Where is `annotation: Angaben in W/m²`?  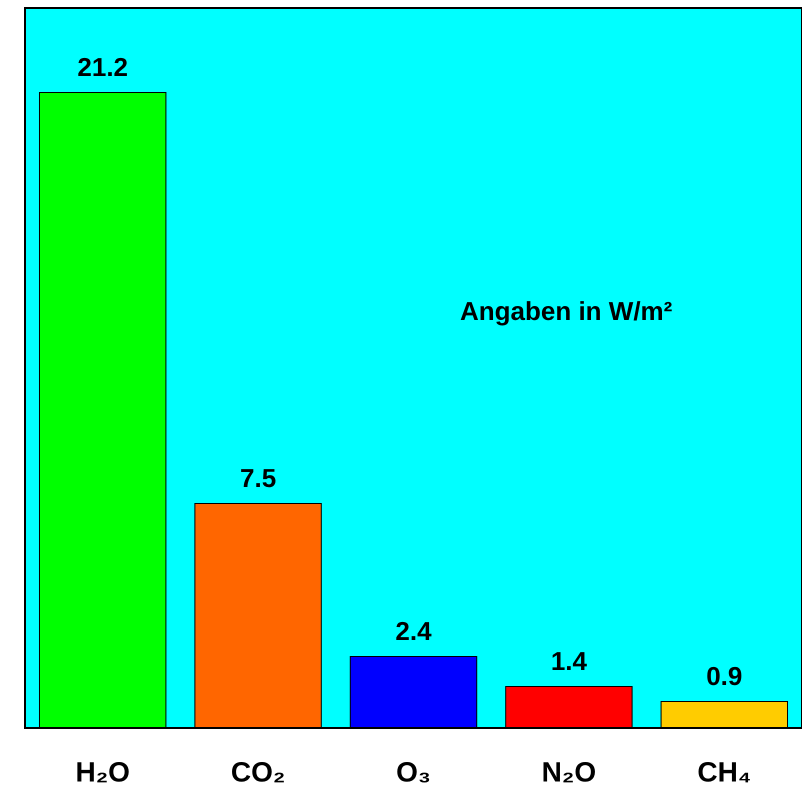 annotation: Angaben in W/m² is located at coordinates (566, 311).